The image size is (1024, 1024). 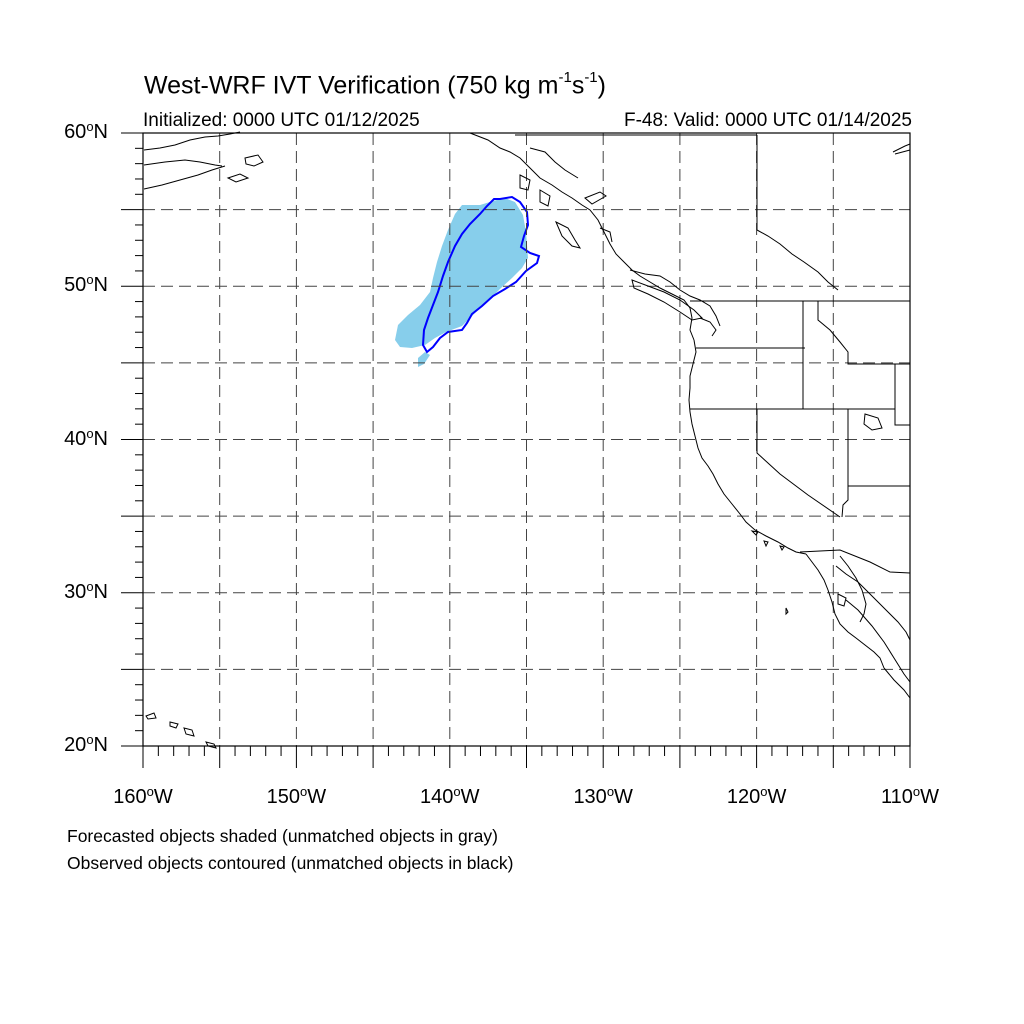 What do you see at coordinates (901, 149) in the screenshot?
I see `hudson-bay-edge` at bounding box center [901, 149].